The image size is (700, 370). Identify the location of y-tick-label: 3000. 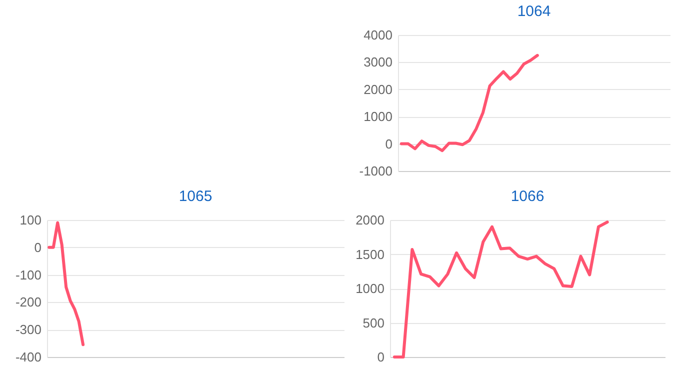
(378, 62).